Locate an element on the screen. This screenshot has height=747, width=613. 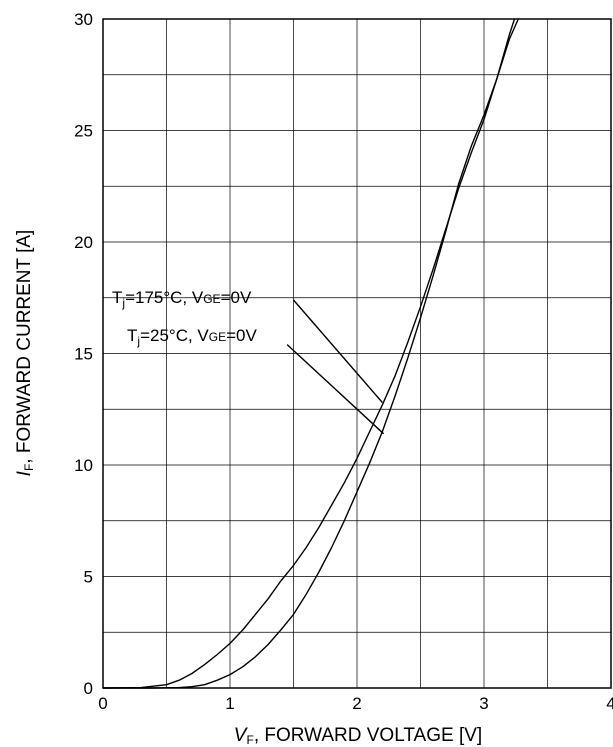
x-axis-title: VF, FORWARD VOLTAGE [V] is located at coordinates (358, 736).